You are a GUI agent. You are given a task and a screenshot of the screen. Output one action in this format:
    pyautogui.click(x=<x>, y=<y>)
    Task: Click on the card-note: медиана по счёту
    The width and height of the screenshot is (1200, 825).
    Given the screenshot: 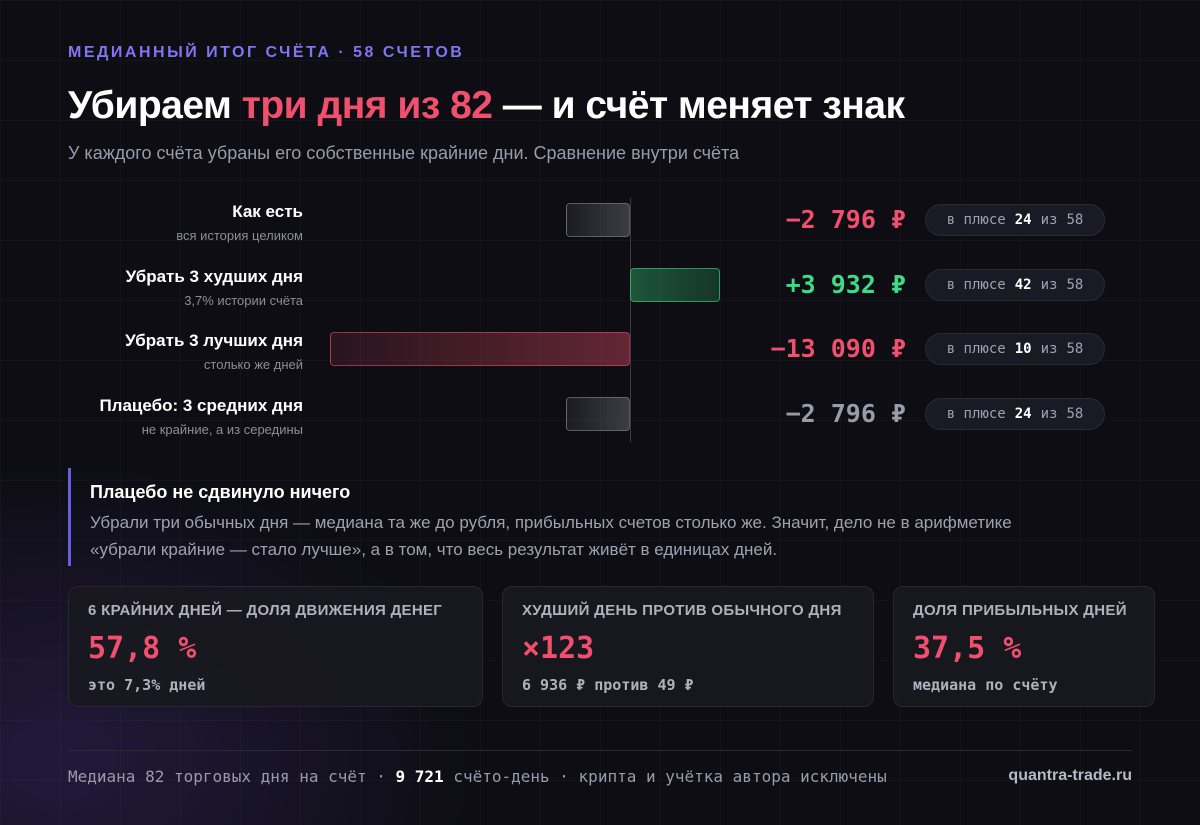 What is the action you would take?
    pyautogui.click(x=985, y=685)
    